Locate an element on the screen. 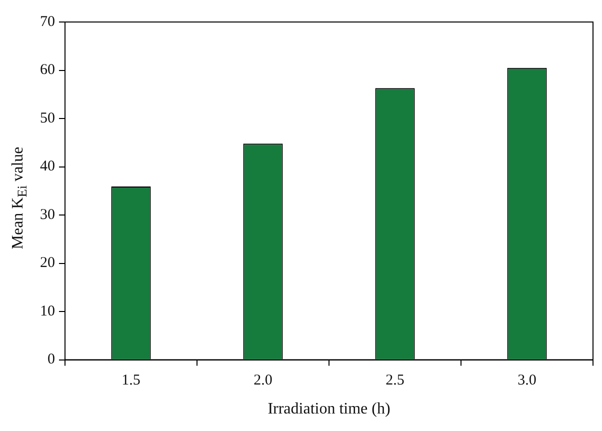 The height and width of the screenshot is (431, 602). y-tick-label: 50 is located at coordinates (47, 118).